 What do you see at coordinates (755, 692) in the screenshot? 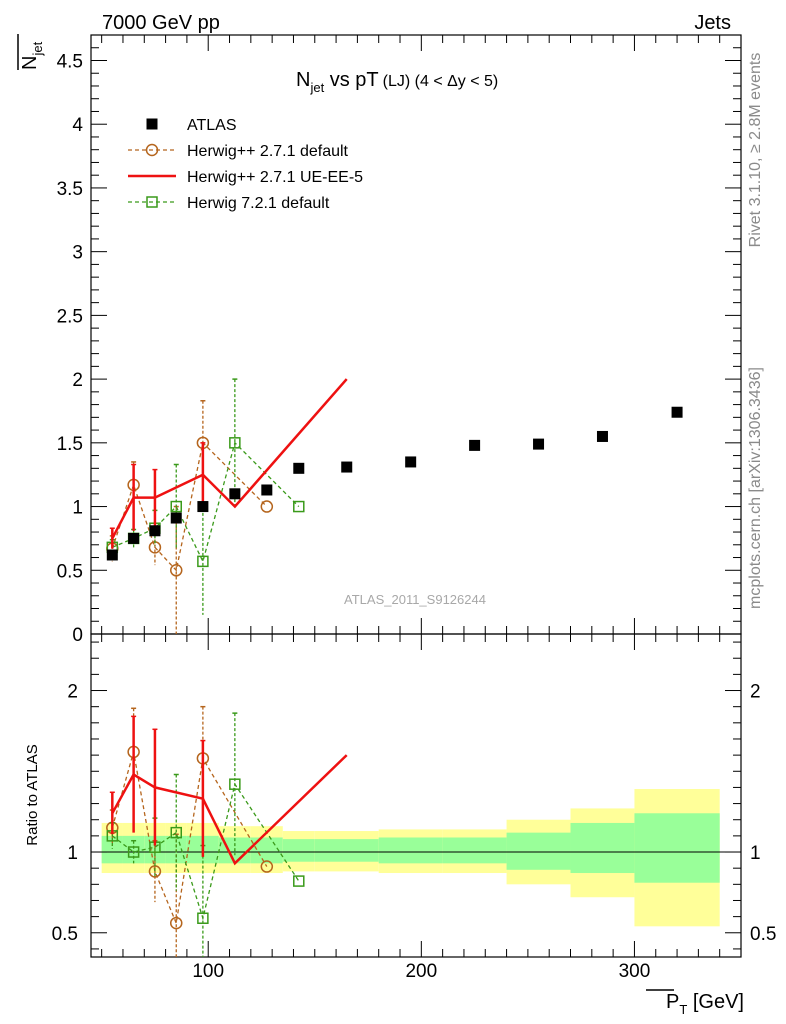
I see `ratio-y-tick-label-right: 2` at bounding box center [755, 692].